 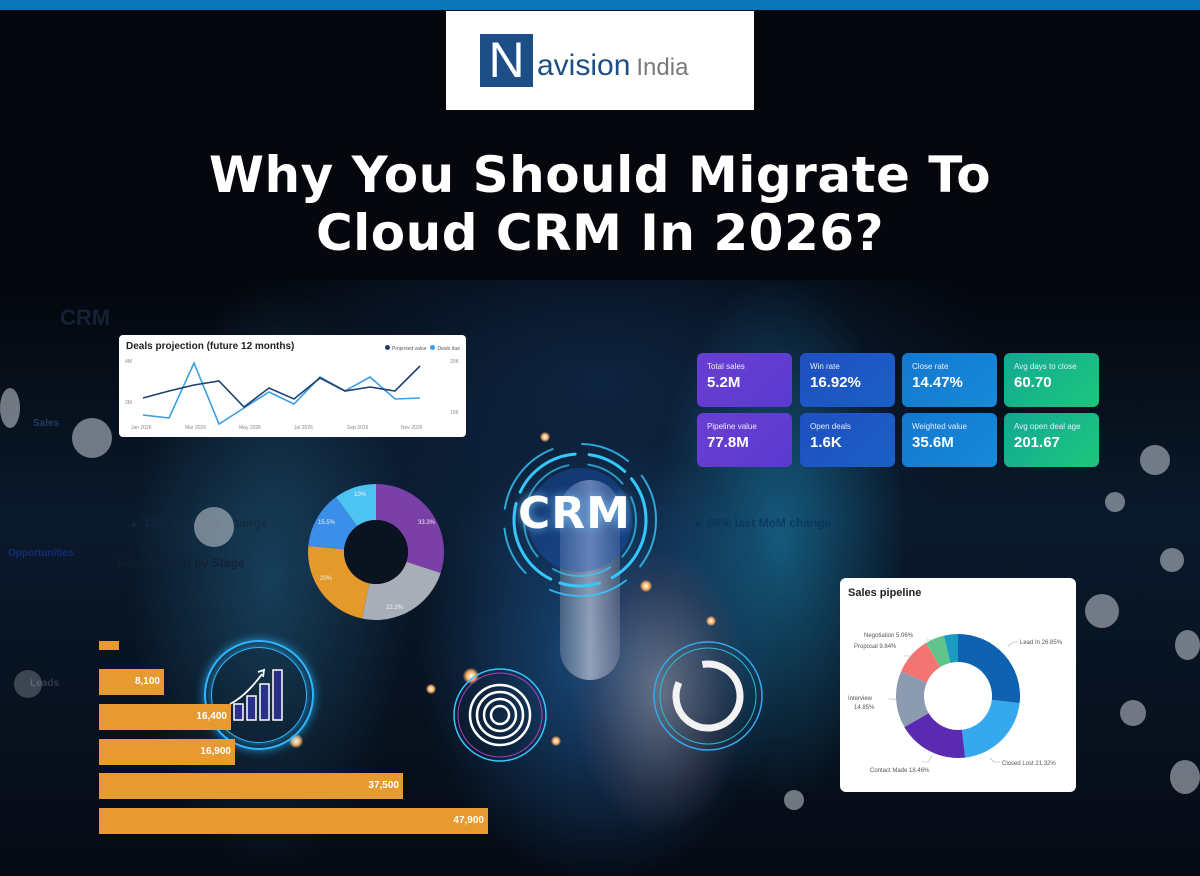 What do you see at coordinates (864, 708) in the screenshot?
I see `svg-text: 14.85%` at bounding box center [864, 708].